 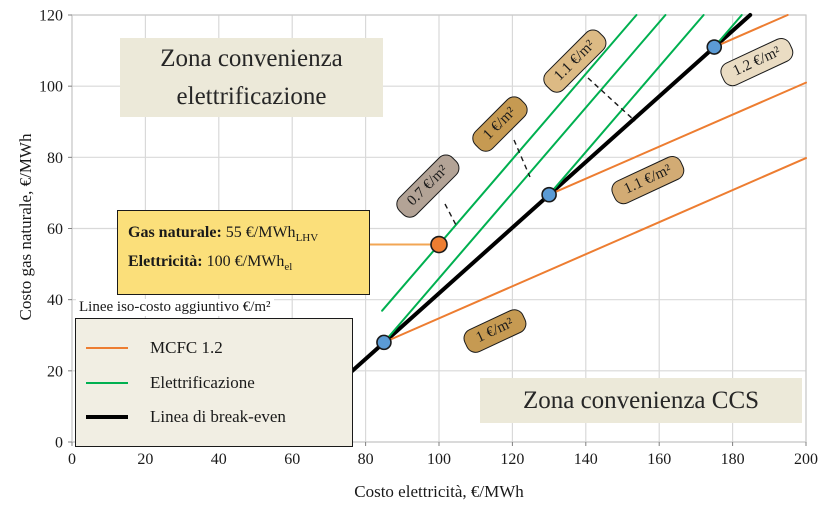 I want to click on y-tick-label: 80, so click(x=55, y=158).